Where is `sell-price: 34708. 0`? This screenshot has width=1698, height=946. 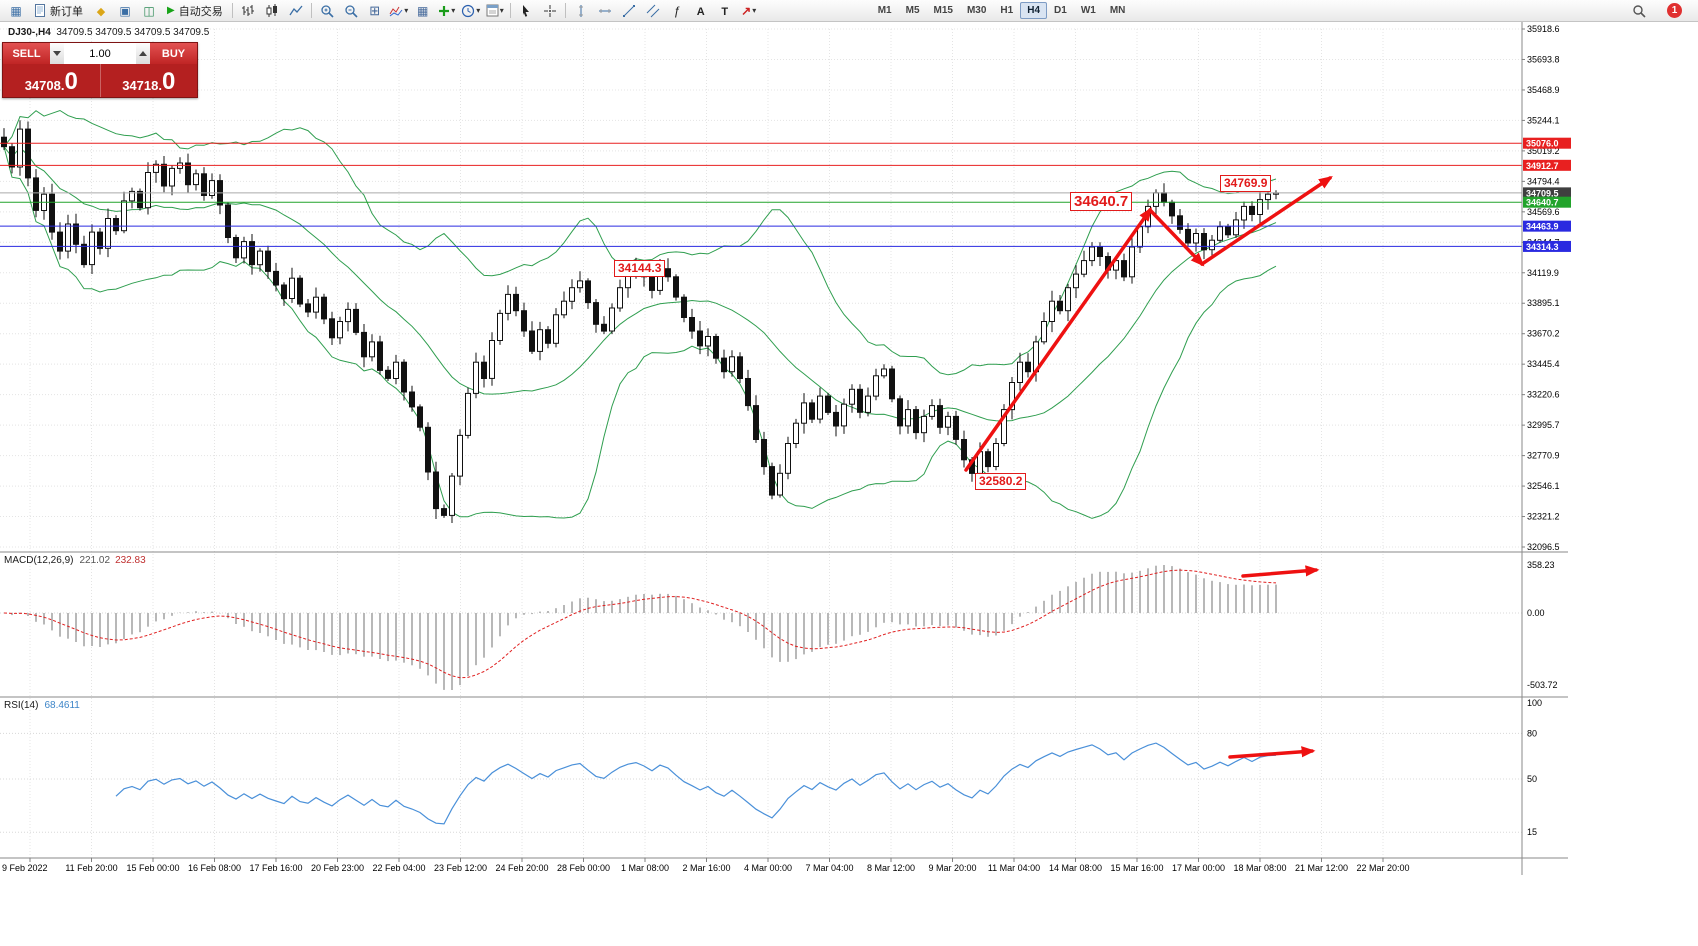 sell-price: 34708. 0 is located at coordinates (51, 80).